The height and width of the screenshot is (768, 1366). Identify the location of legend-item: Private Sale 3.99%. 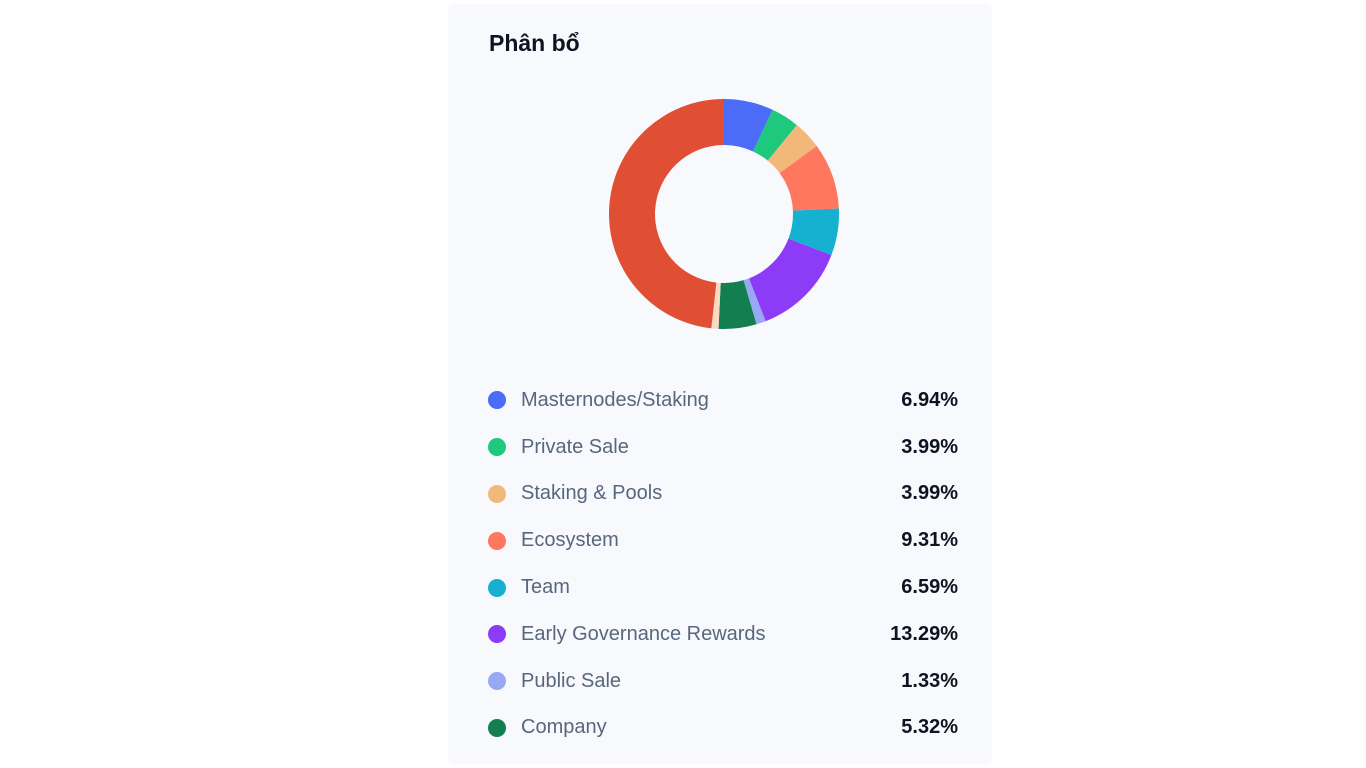
(723, 447).